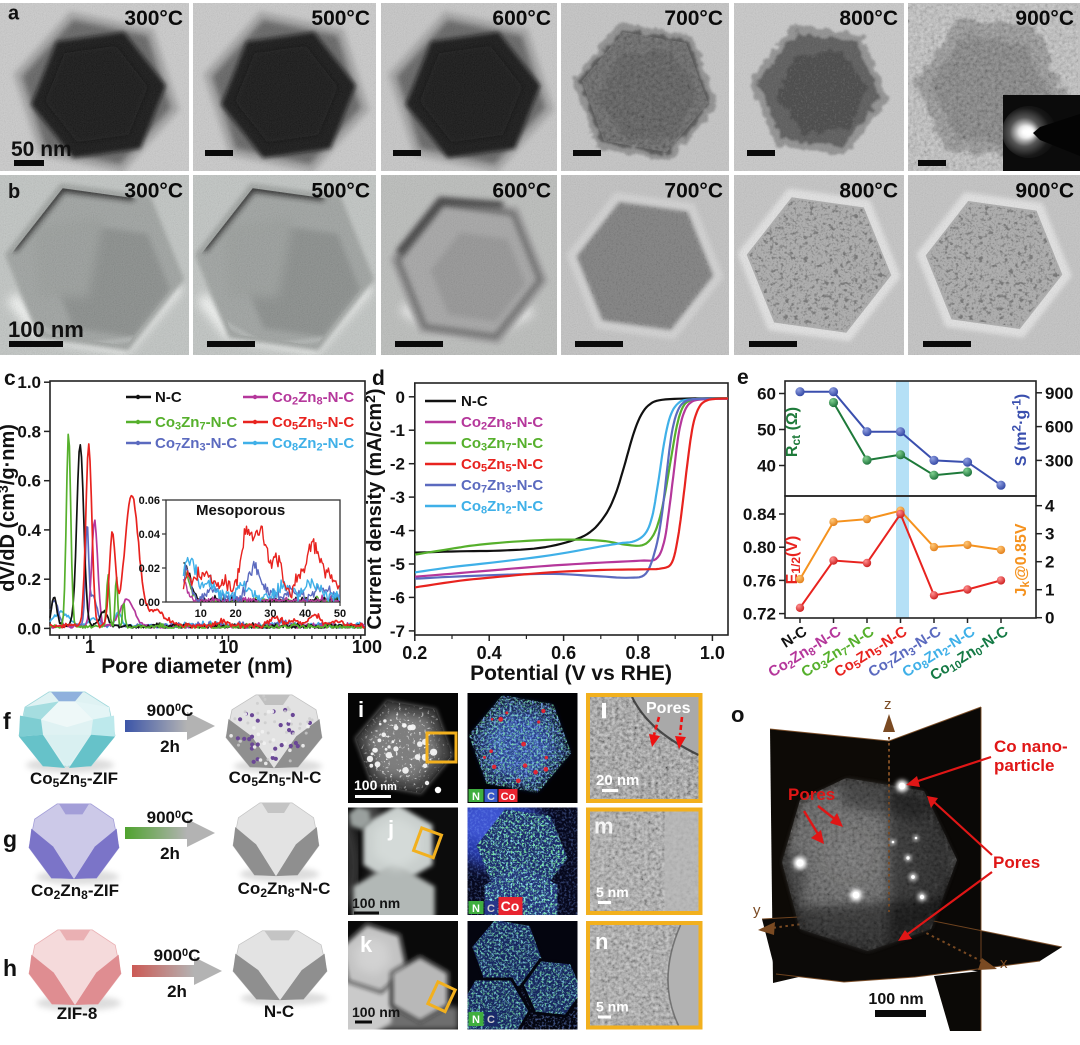 Image resolution: width=1080 pixels, height=1045 pixels. Describe the element at coordinates (502, 507) in the screenshot. I see `svg-text: Co8Zn2-N-C` at that location.